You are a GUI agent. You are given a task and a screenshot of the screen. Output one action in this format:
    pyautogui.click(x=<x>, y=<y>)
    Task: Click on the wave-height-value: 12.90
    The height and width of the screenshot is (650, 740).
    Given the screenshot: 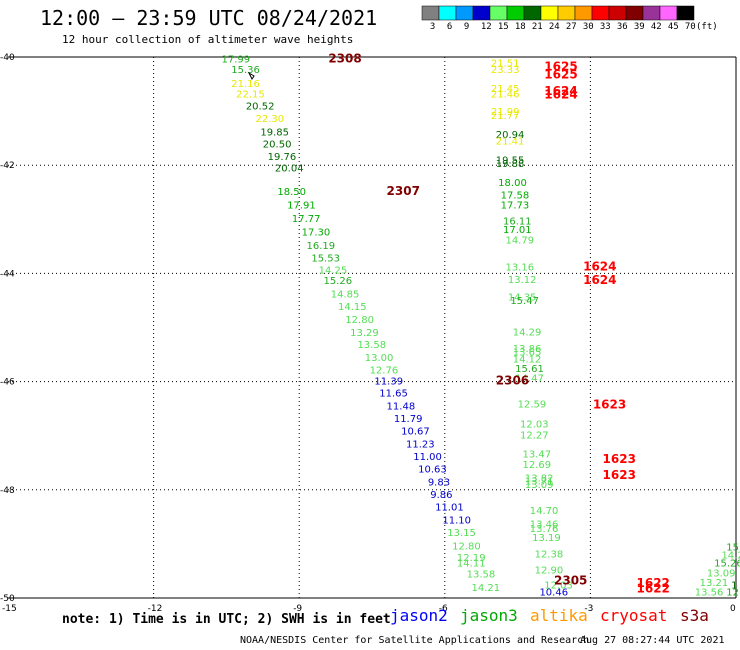 What is the action you would take?
    pyautogui.click(x=549, y=571)
    